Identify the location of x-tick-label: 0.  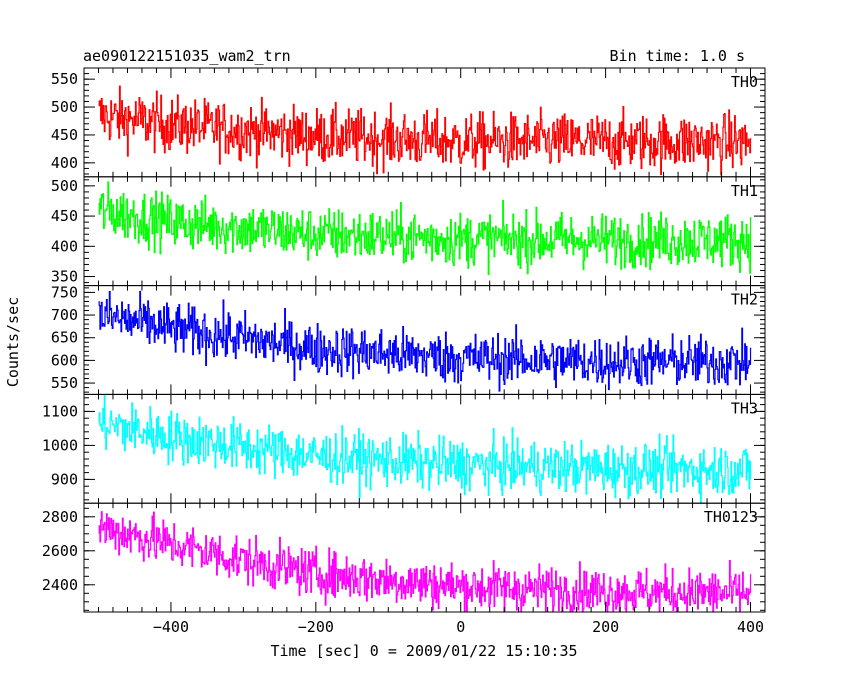
(460, 627).